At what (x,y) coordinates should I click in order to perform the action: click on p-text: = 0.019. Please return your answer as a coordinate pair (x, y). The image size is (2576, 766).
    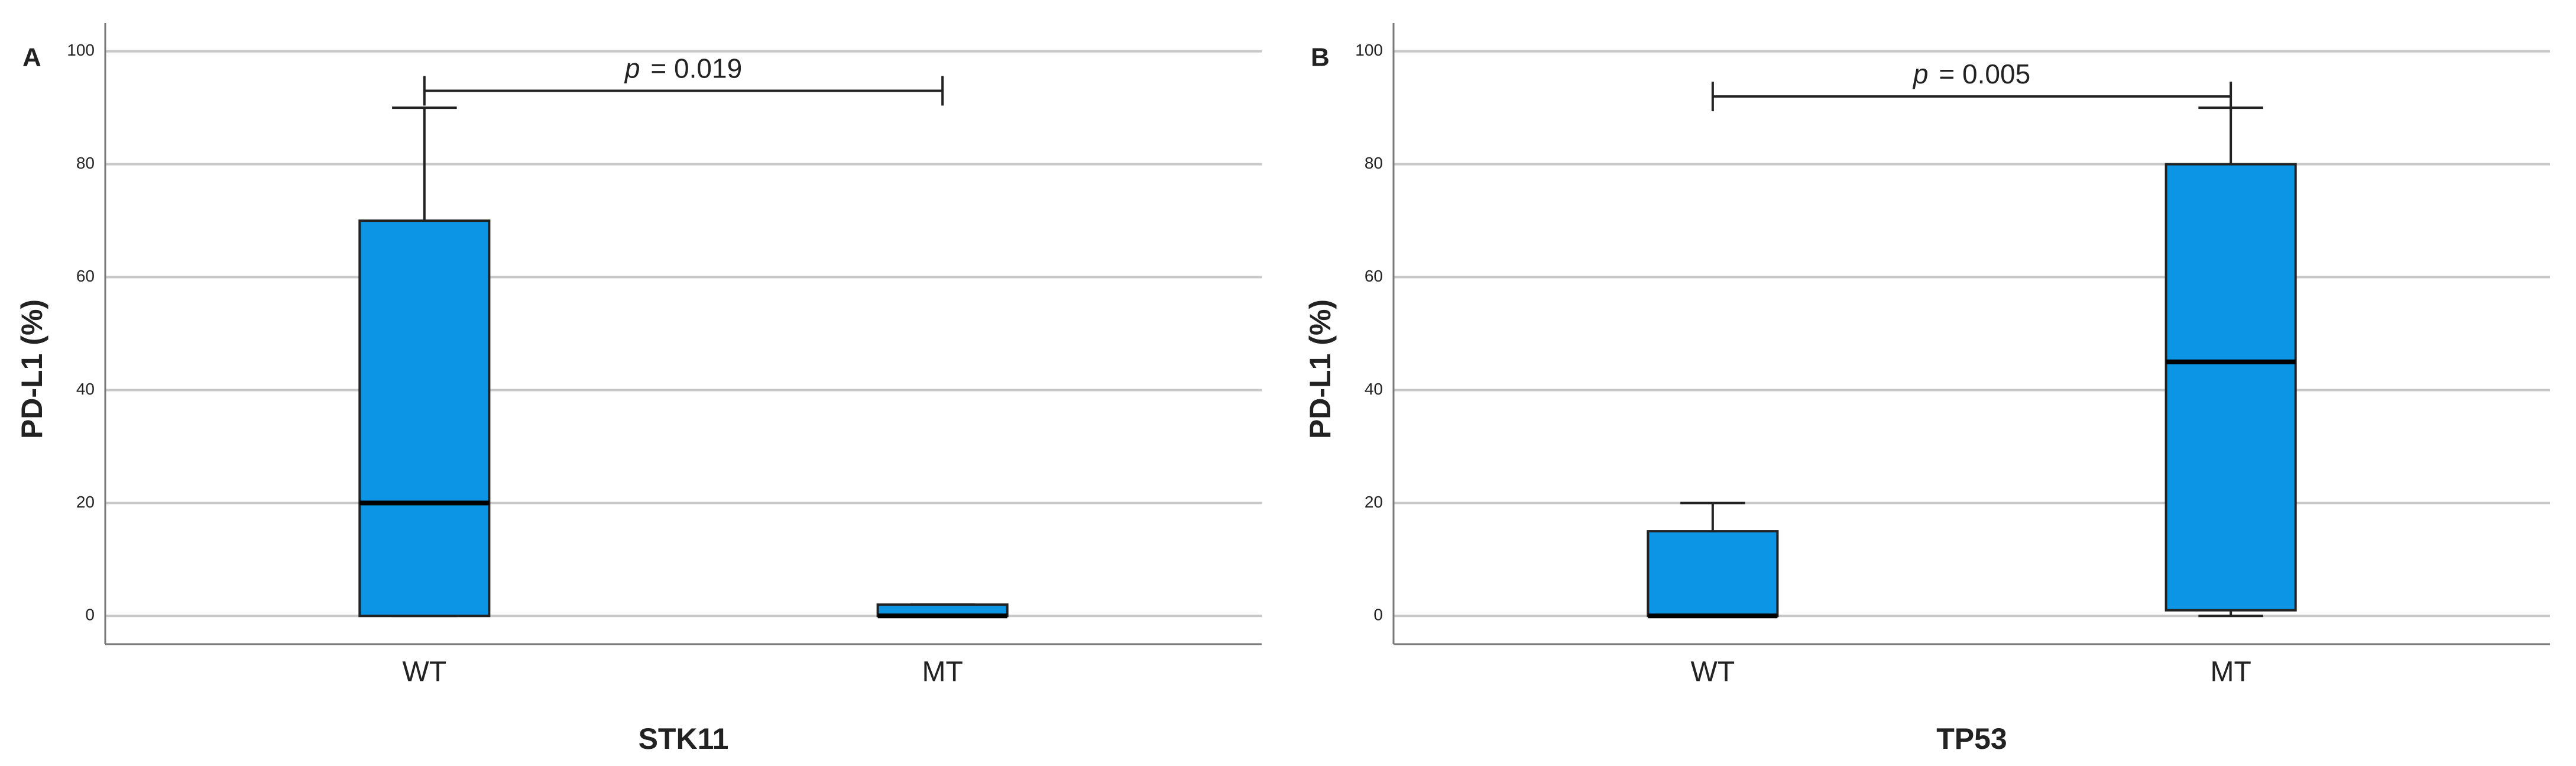
    Looking at the image, I should click on (696, 68).